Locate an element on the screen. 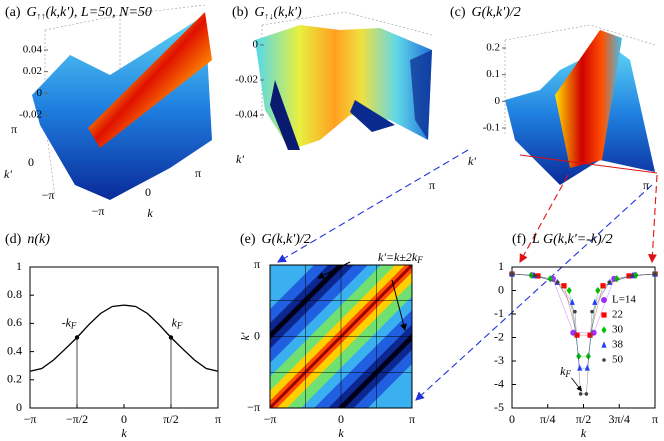  y-tick-label: -2 is located at coordinates (499, 336).